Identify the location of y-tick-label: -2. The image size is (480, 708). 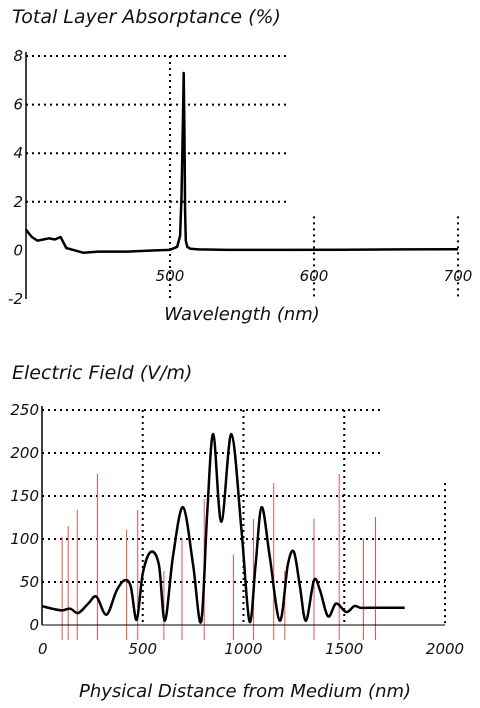
(15, 299).